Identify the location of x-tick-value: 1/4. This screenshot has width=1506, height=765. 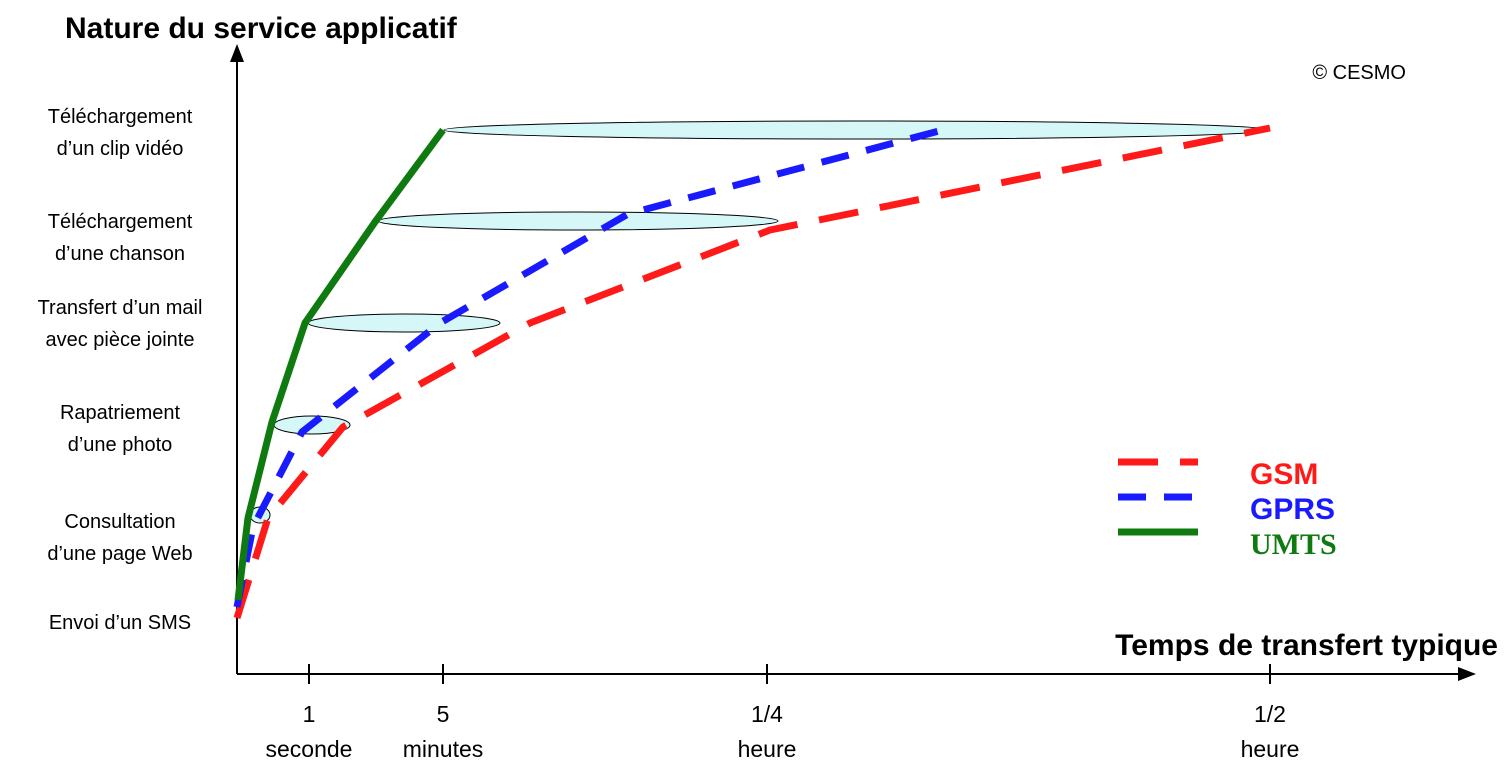
(767, 714).